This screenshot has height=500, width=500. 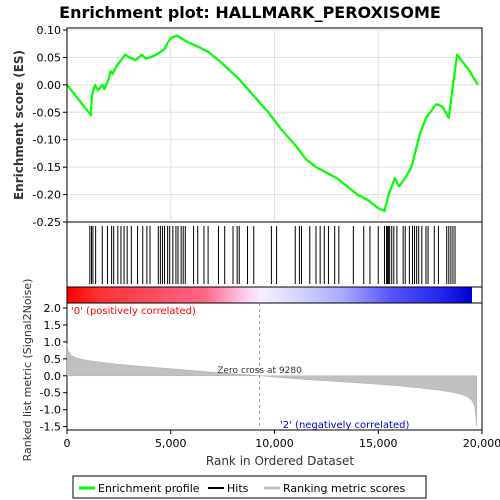 What do you see at coordinates (272, 385) in the screenshot?
I see `ranking-metric-area` at bounding box center [272, 385].